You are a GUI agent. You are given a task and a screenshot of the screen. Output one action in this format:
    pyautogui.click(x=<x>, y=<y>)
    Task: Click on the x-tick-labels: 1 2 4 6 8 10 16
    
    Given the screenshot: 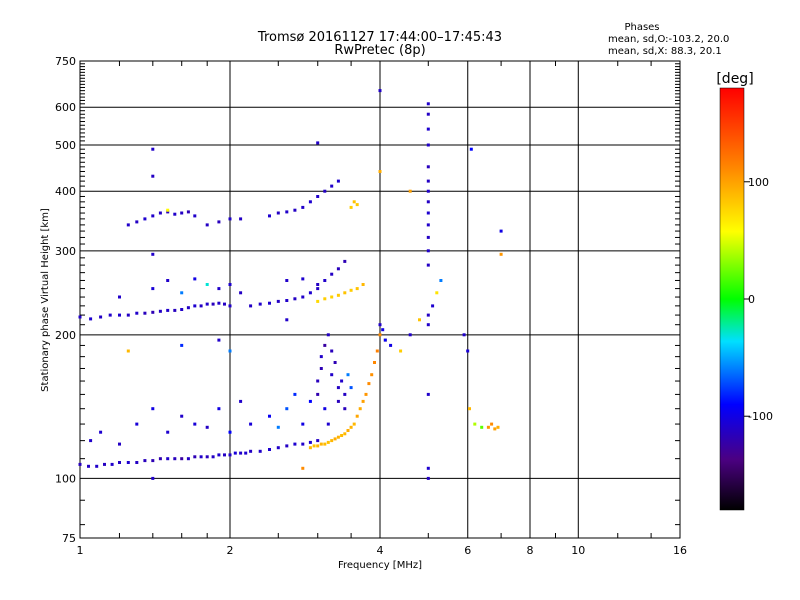 What is the action you would take?
    pyautogui.click(x=382, y=550)
    